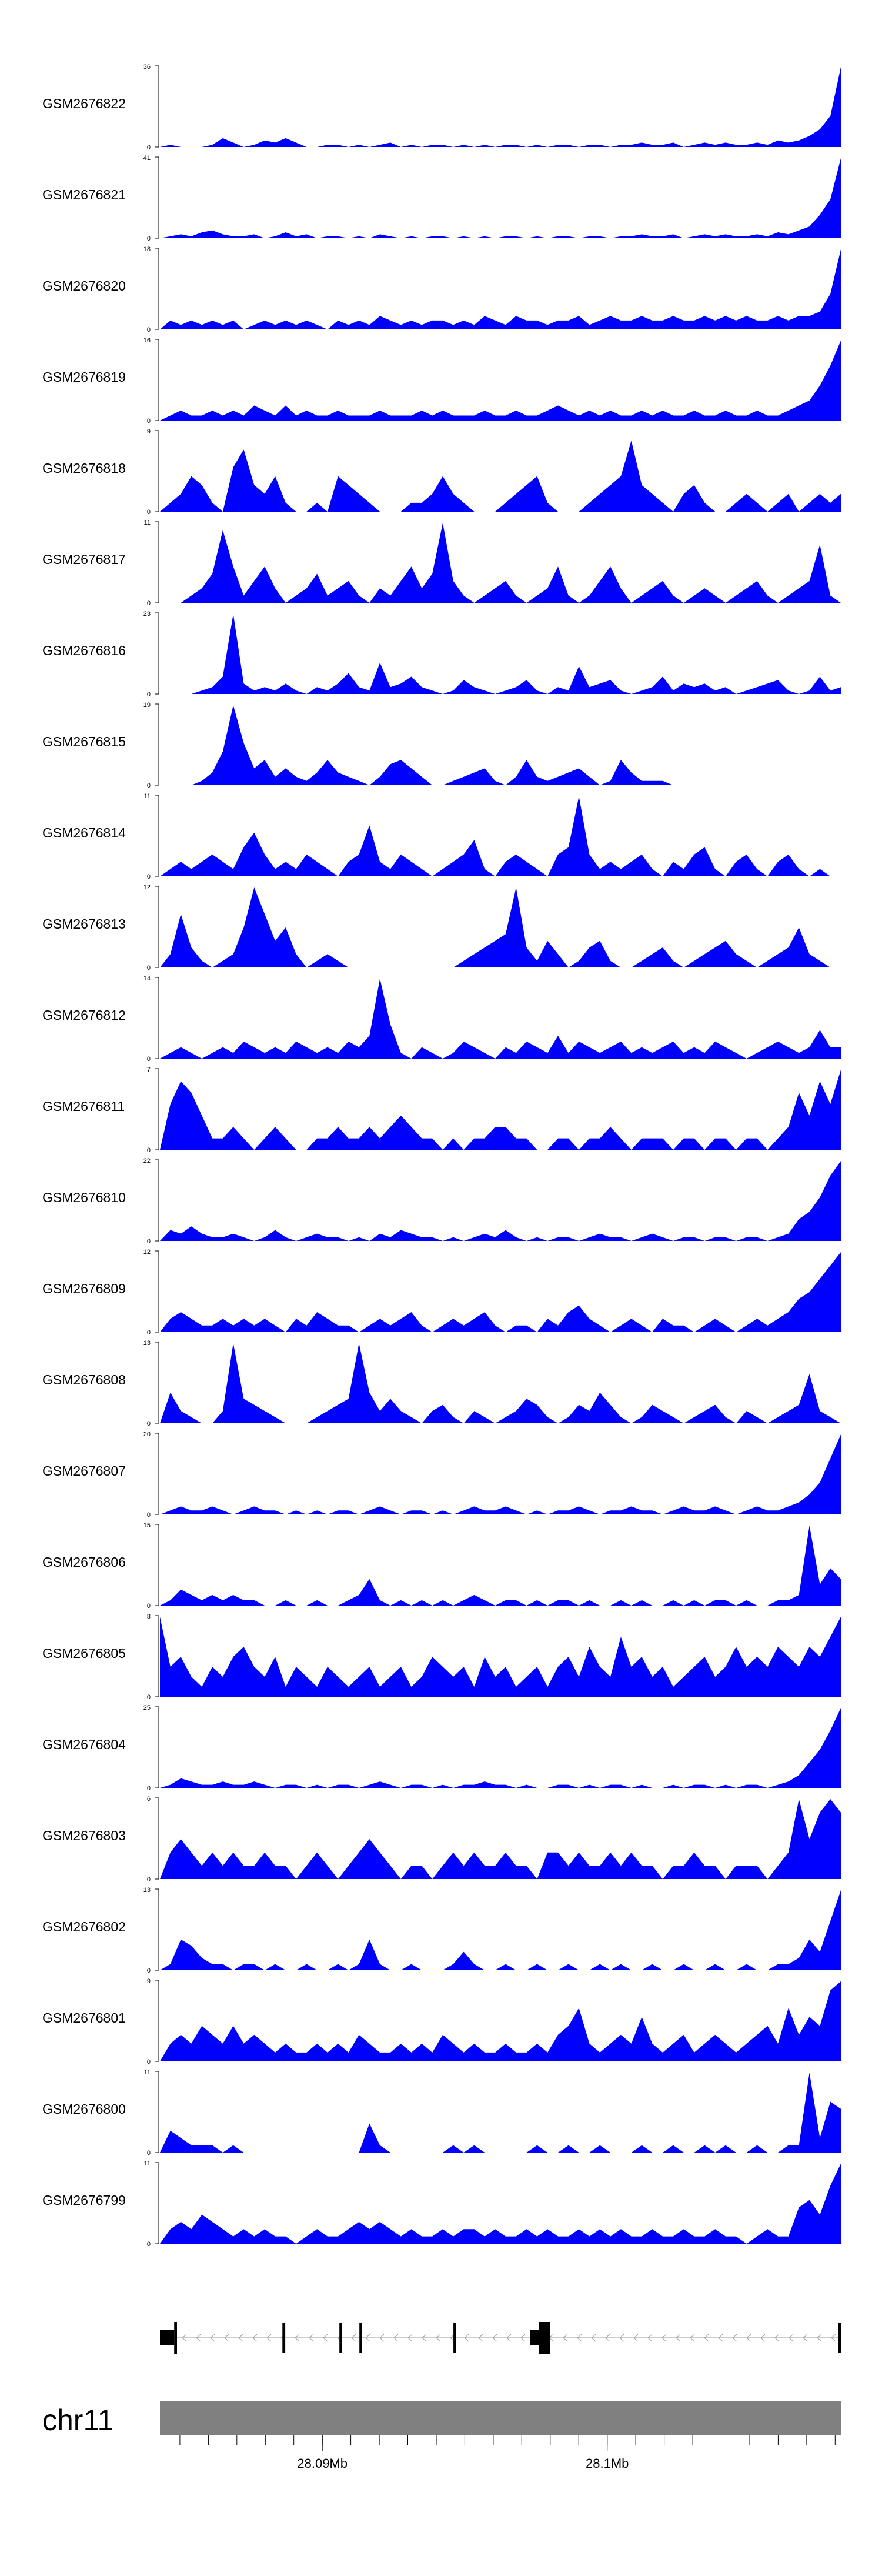 The height and width of the screenshot is (2576, 882). What do you see at coordinates (147, 67) in the screenshot?
I see `y-max-label: 36` at bounding box center [147, 67].